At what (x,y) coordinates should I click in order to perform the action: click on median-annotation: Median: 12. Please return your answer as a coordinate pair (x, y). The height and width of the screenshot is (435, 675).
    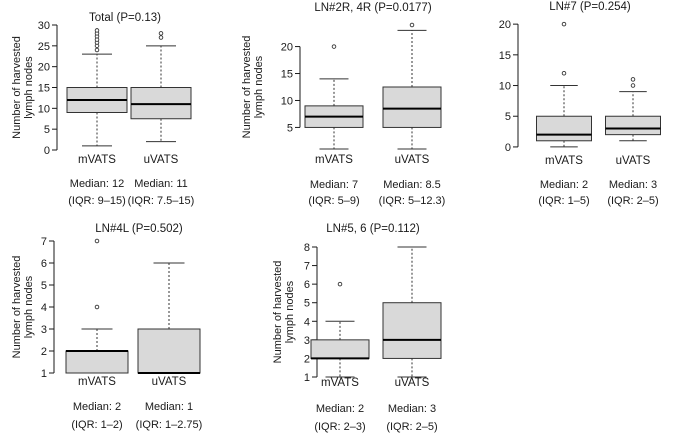
    Looking at the image, I should click on (97, 184).